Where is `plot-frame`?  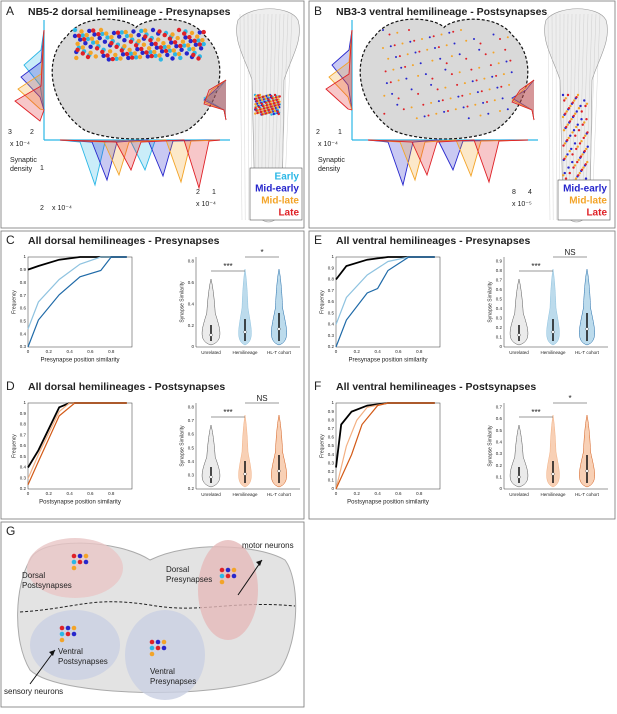 plot-frame is located at coordinates (80, 302).